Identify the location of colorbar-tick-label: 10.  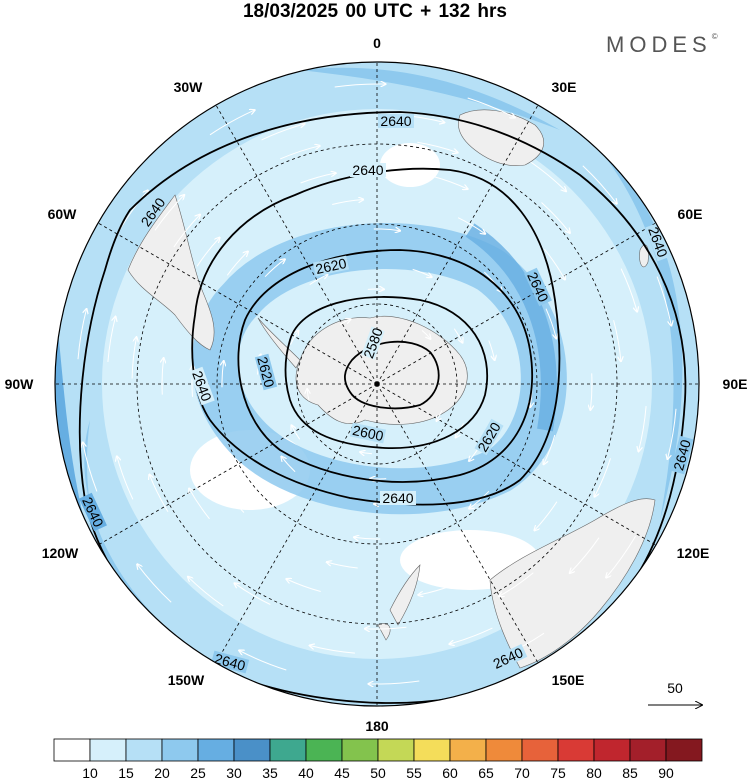
(90, 773).